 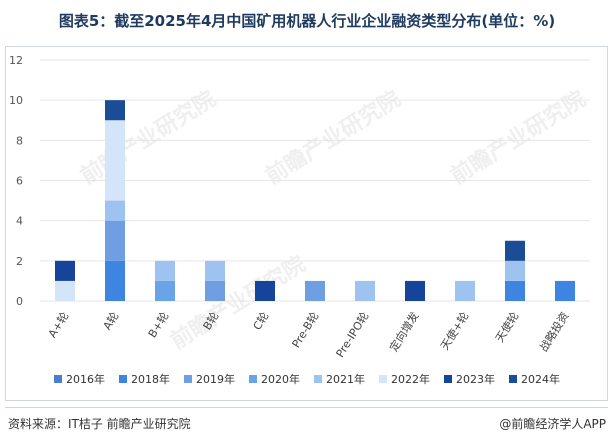 I want to click on legend-item: 2022年, so click(x=404, y=379).